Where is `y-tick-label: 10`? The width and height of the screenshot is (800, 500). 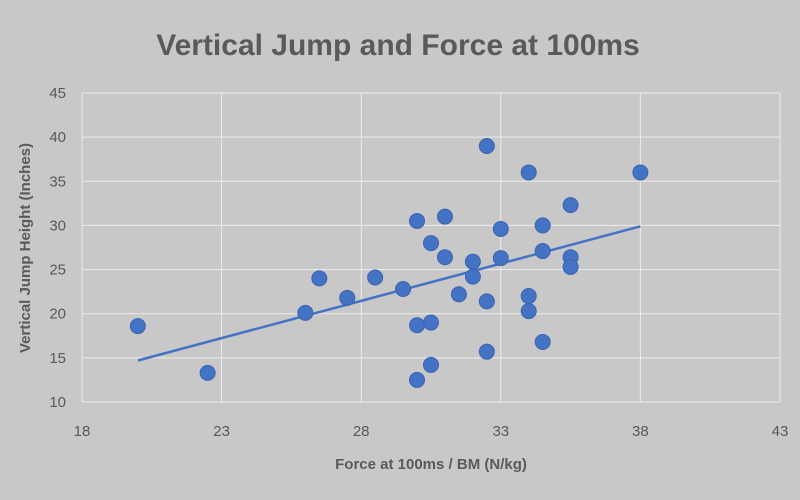
y-tick-label: 10 is located at coordinates (57, 402).